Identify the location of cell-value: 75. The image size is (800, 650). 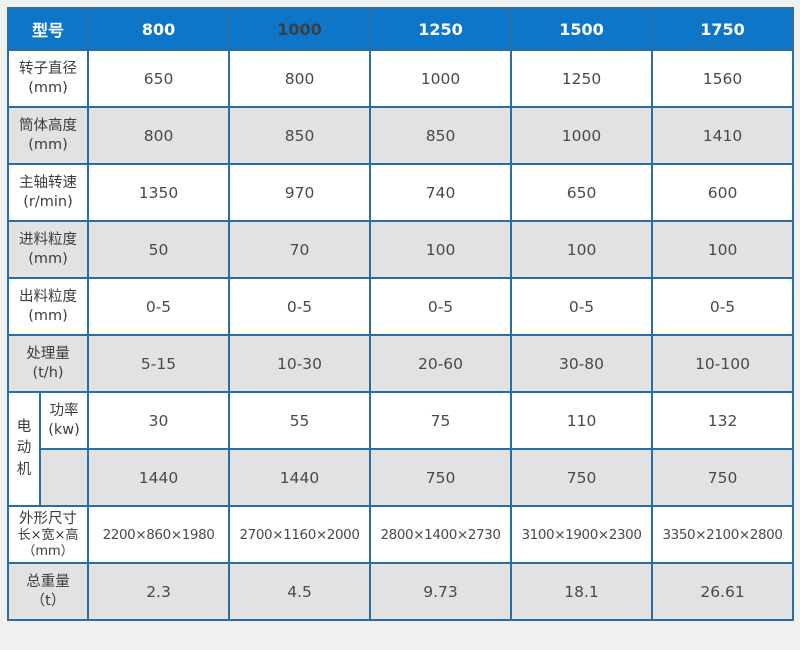
(441, 420).